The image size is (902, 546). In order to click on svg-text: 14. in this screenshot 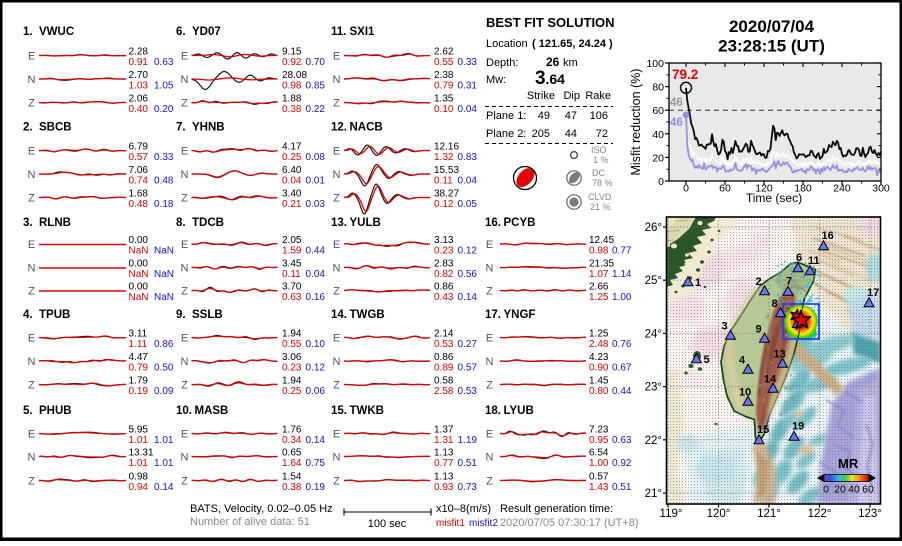, I will do `click(339, 315)`.